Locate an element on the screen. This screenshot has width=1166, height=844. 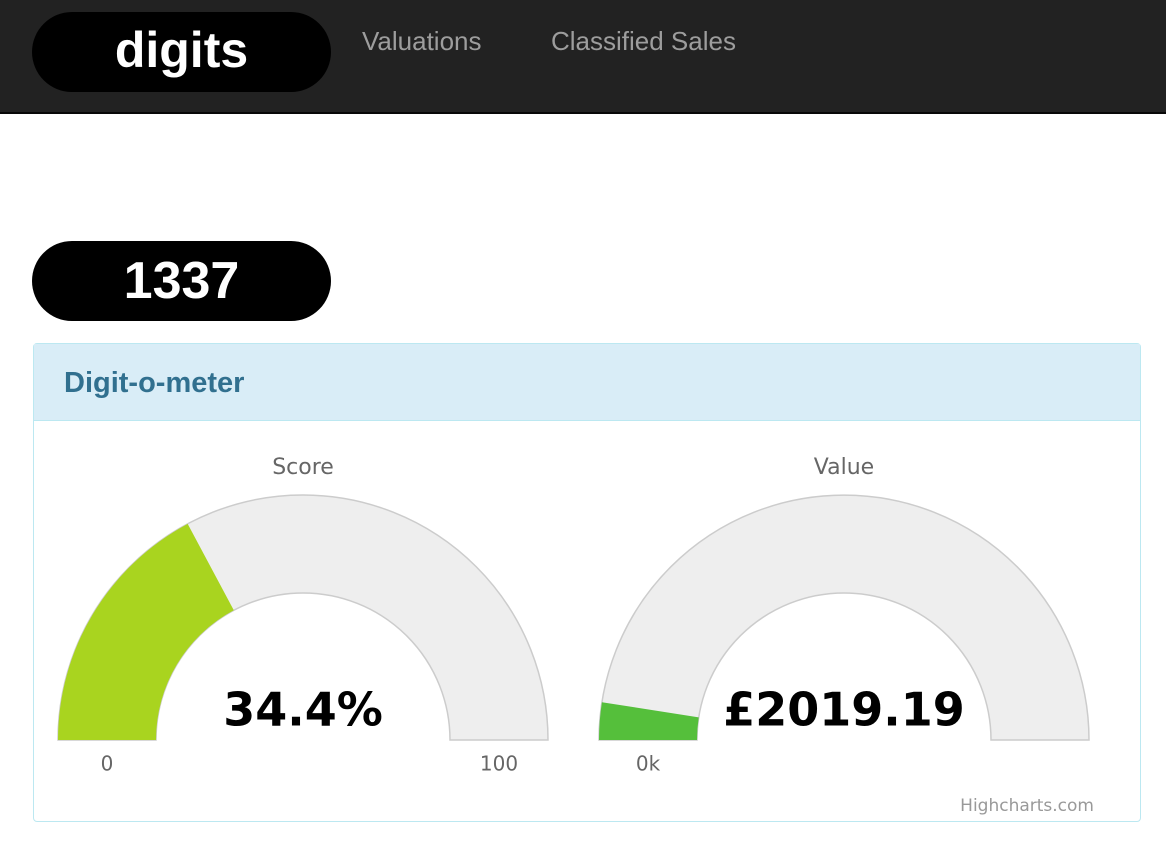
panel-title: Digit-o-meter is located at coordinates (587, 382).